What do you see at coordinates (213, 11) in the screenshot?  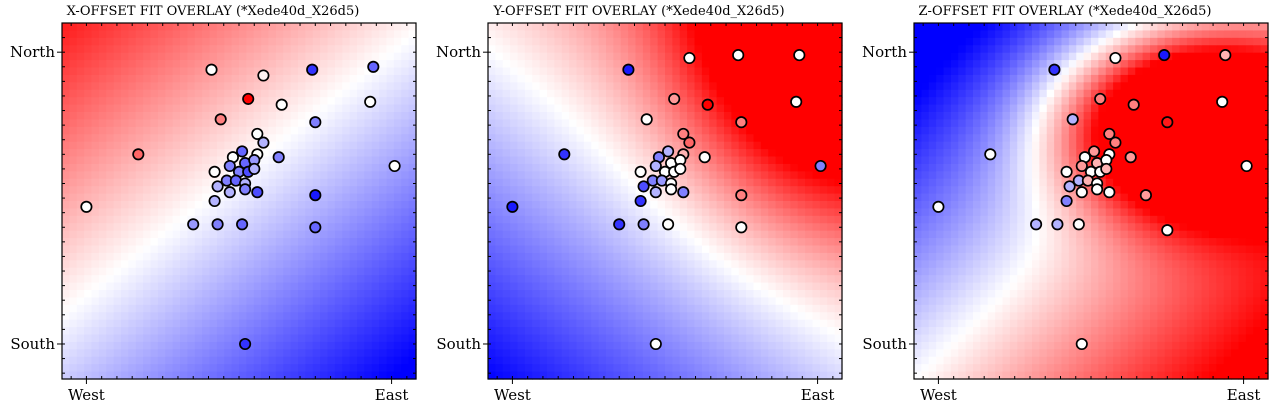 I see `chart-title: X-OFFSET FIT OVERLAY (*Xede40d_X26d5)` at bounding box center [213, 11].